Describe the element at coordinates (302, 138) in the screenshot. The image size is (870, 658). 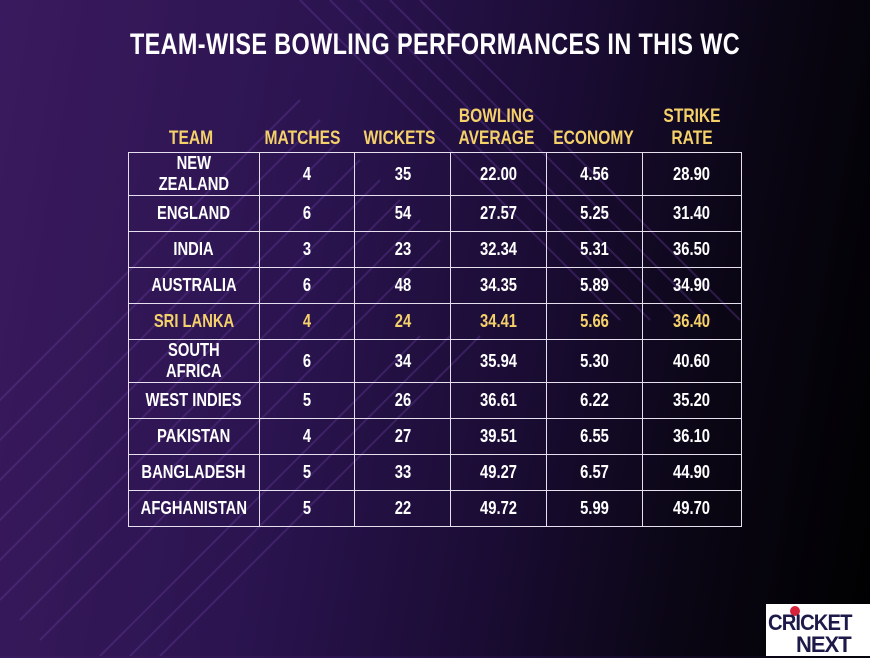
I see `column-header: MATCHES` at that location.